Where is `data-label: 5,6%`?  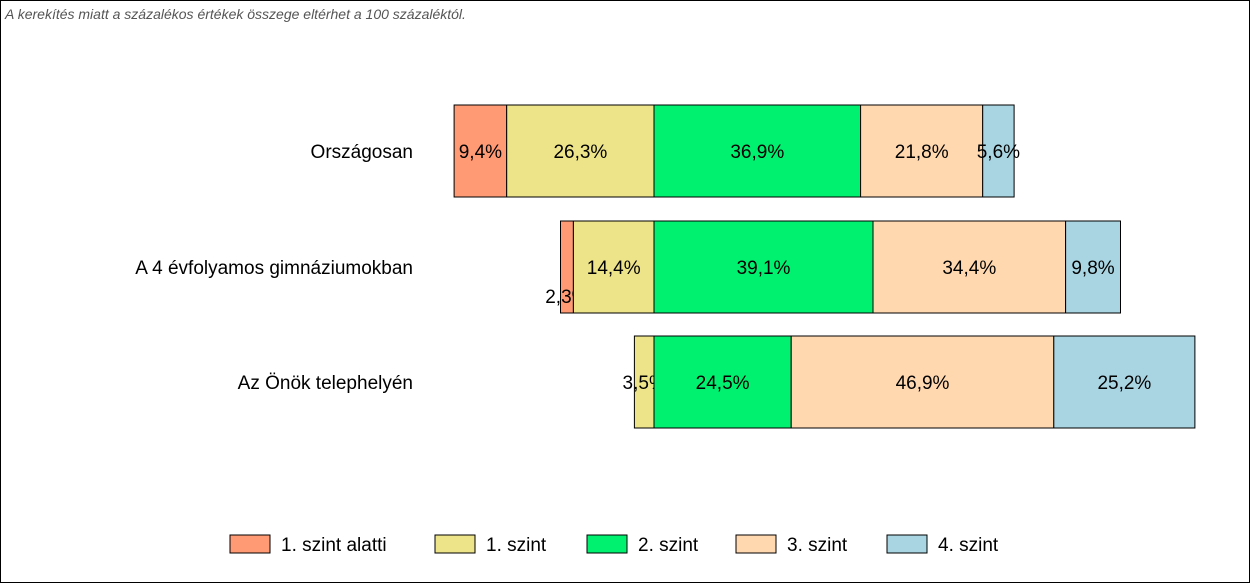 data-label: 5,6% is located at coordinates (998, 152).